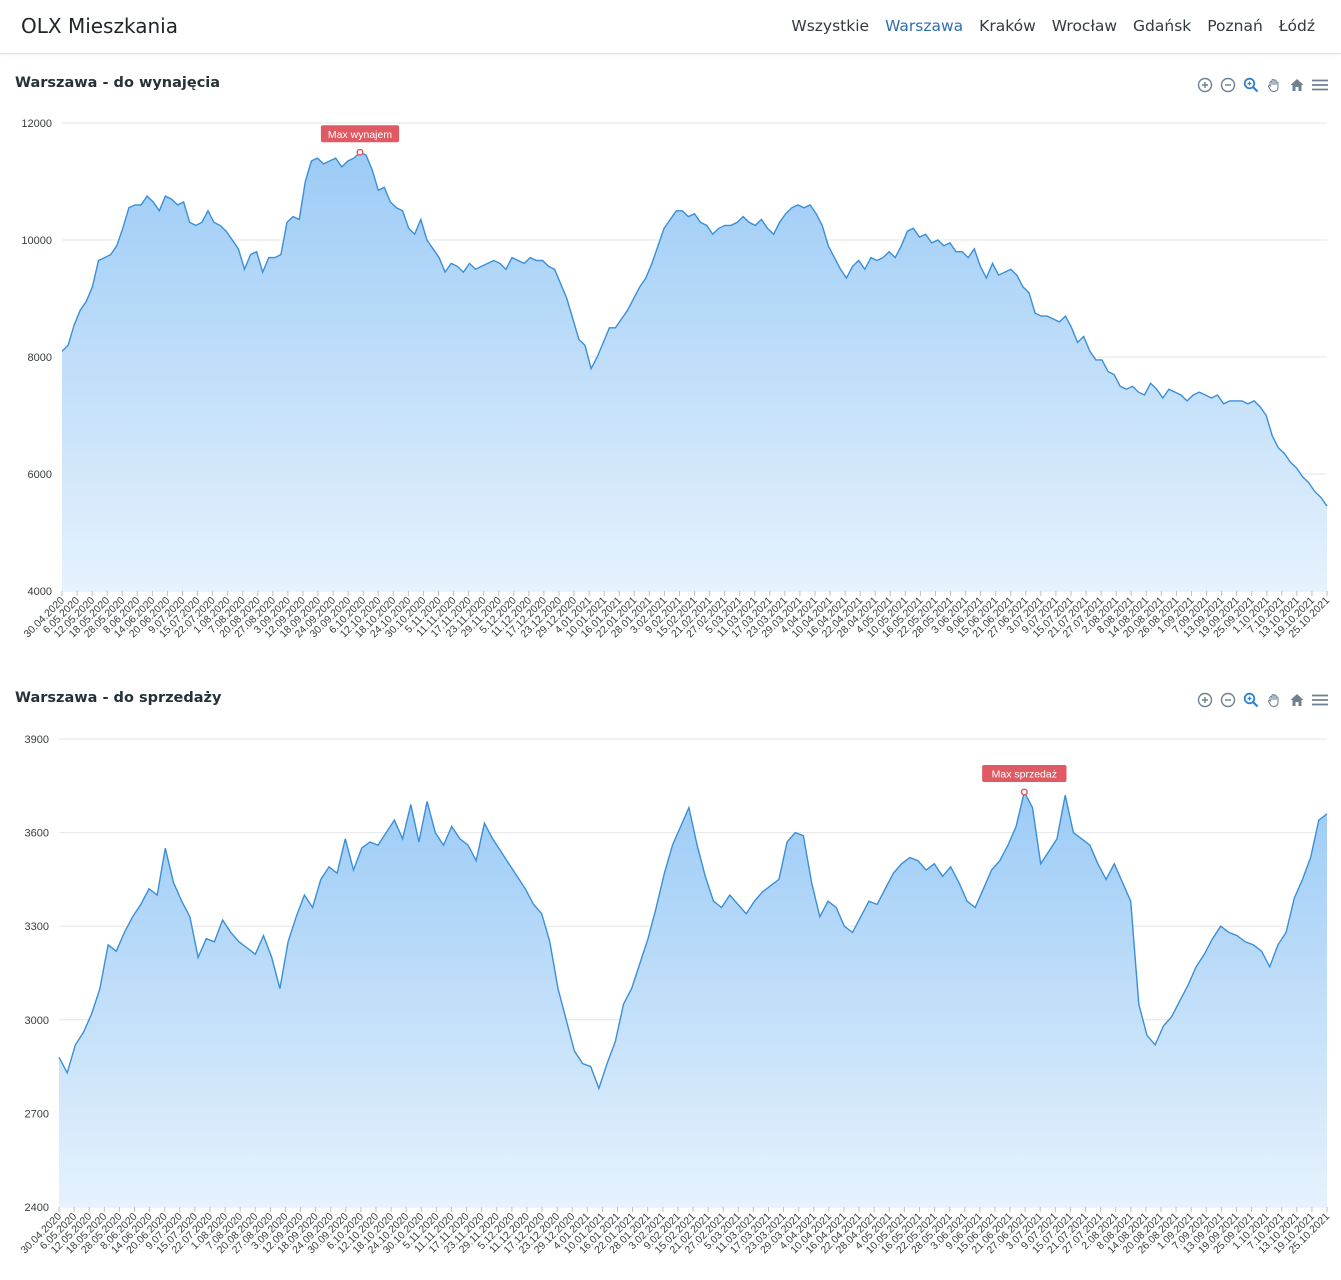 This screenshot has height=1280, width=1341. Describe the element at coordinates (118, 698) in the screenshot. I see `sale-chart-title: Warszawa - do sprzedaży` at that location.